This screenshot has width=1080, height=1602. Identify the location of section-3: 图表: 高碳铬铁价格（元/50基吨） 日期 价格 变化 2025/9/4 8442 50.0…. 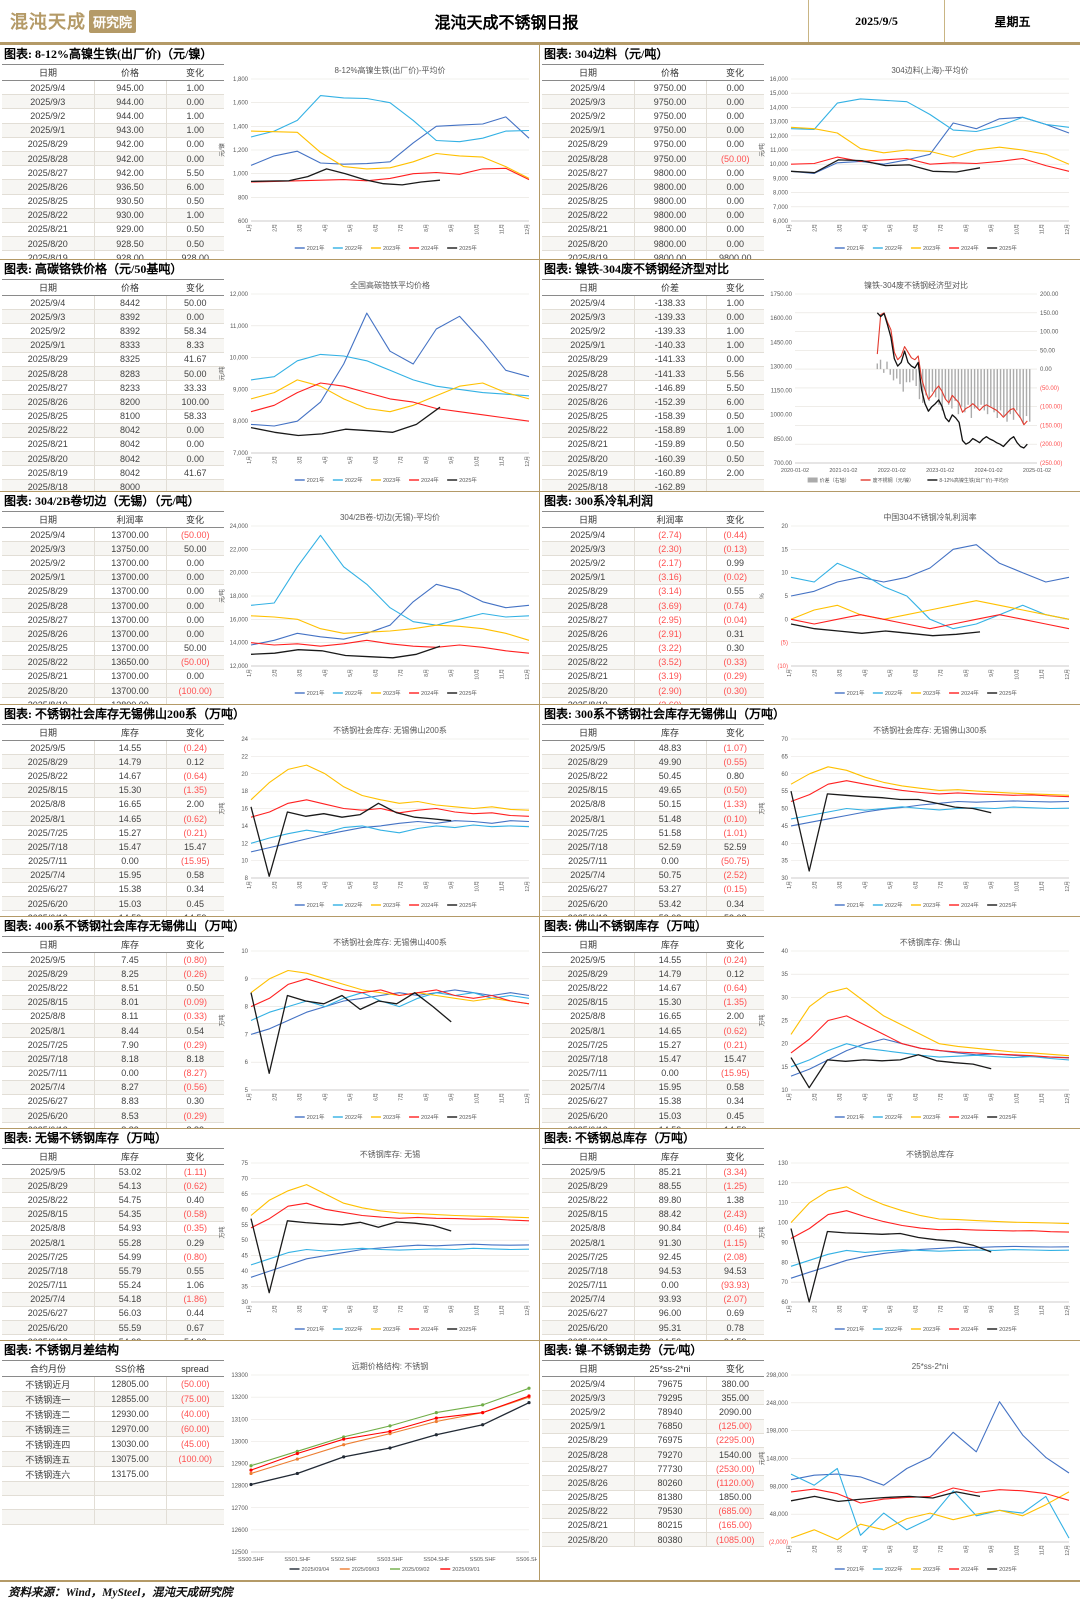
(270, 375).